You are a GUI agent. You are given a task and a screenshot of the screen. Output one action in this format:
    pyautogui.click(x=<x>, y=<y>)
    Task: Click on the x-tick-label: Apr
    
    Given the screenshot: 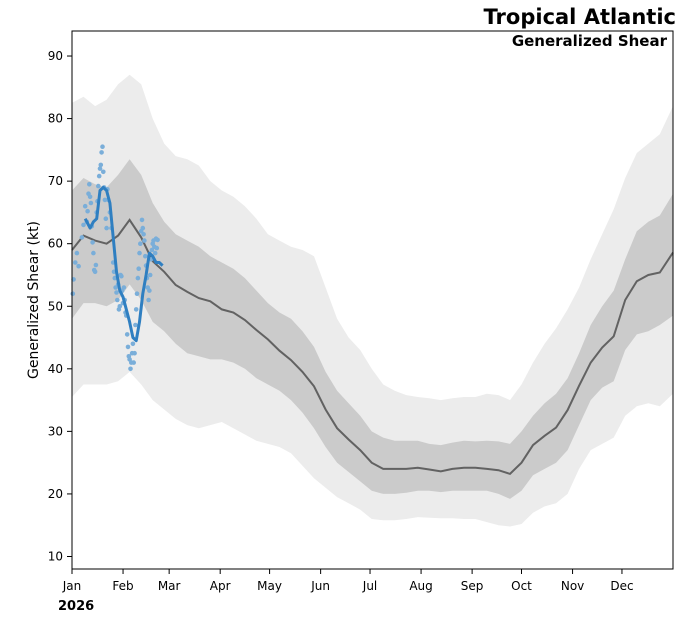 What is the action you would take?
    pyautogui.click(x=220, y=586)
    